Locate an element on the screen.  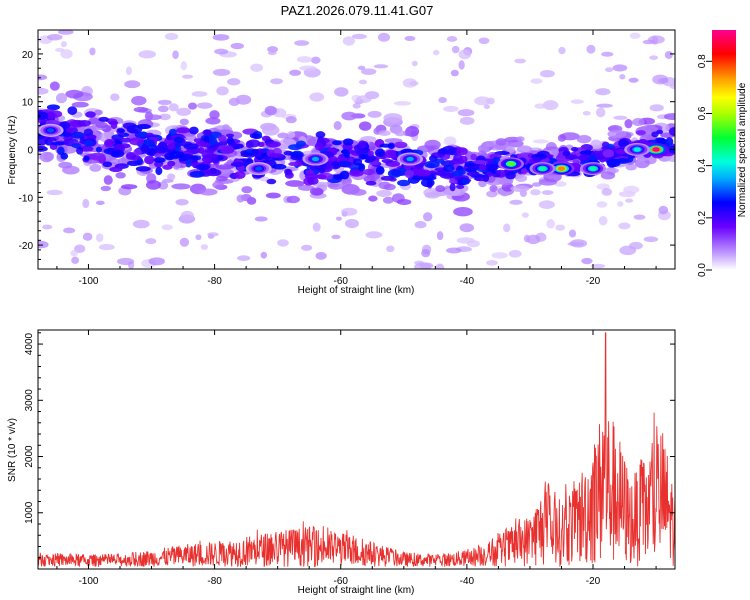
snr-y-label: SNR (10 * v/v) is located at coordinates (12, 450).